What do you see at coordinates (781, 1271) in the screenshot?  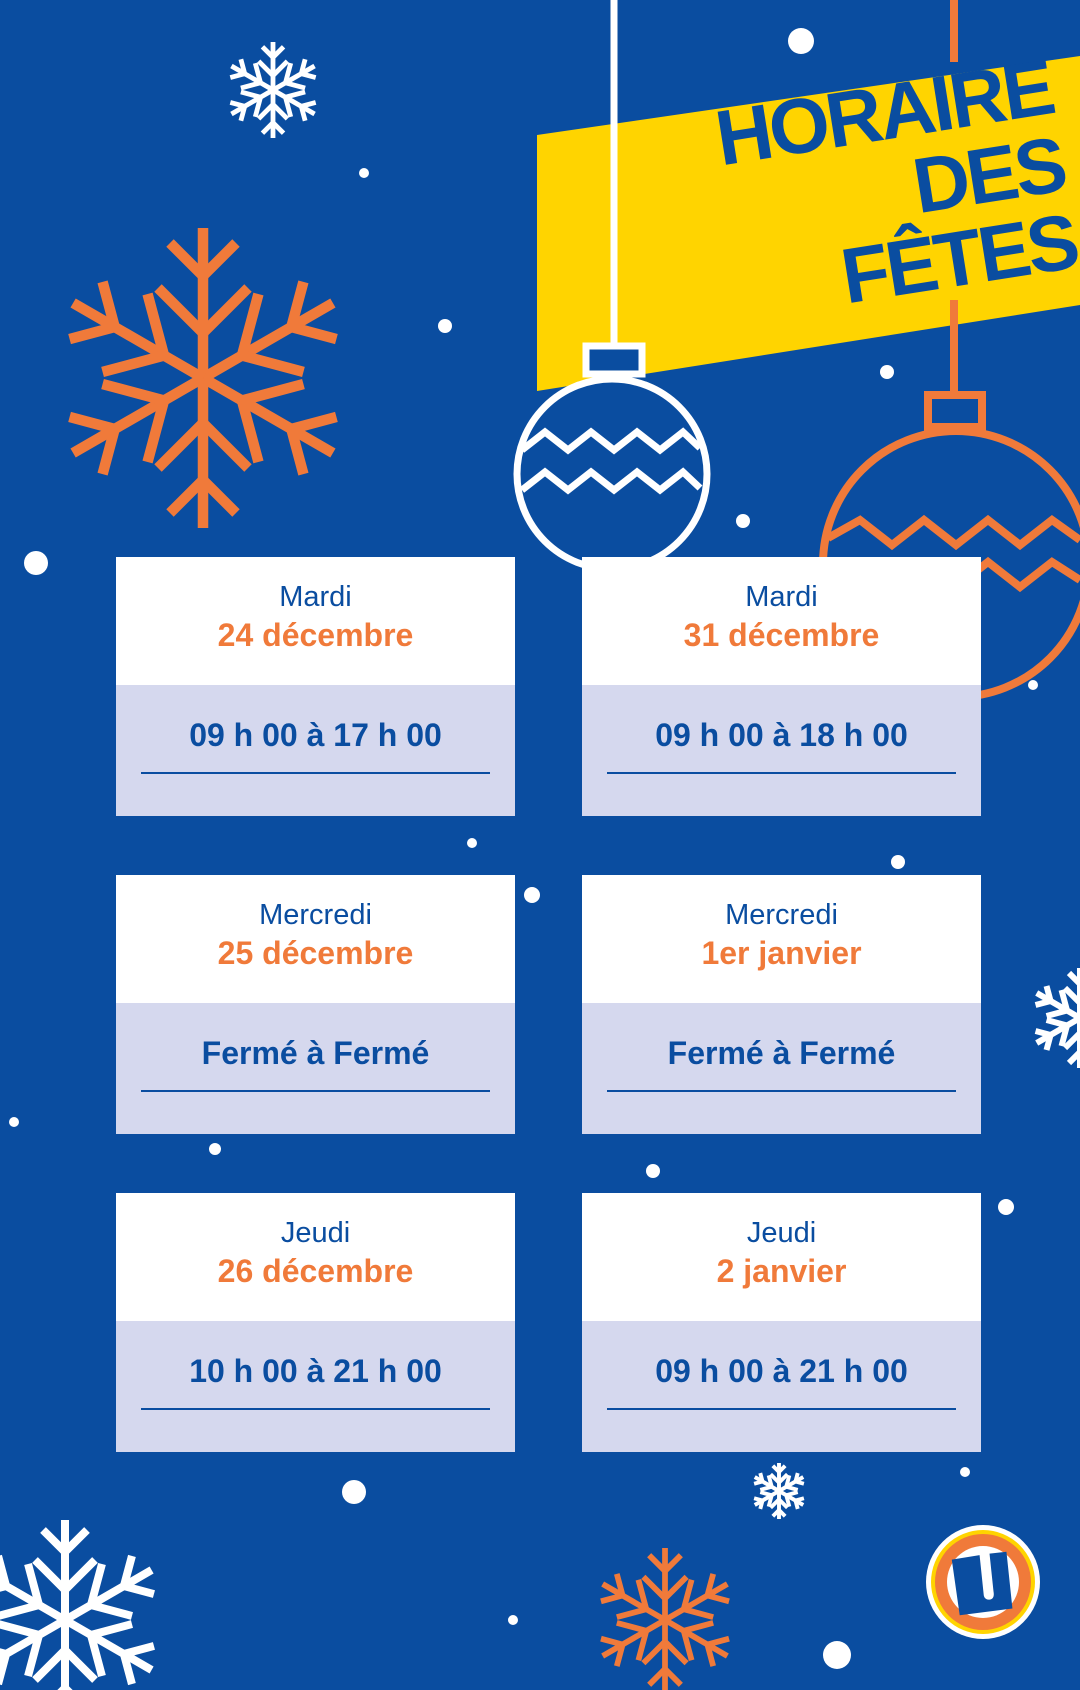 I see `date-label: 2 janvier` at bounding box center [781, 1271].